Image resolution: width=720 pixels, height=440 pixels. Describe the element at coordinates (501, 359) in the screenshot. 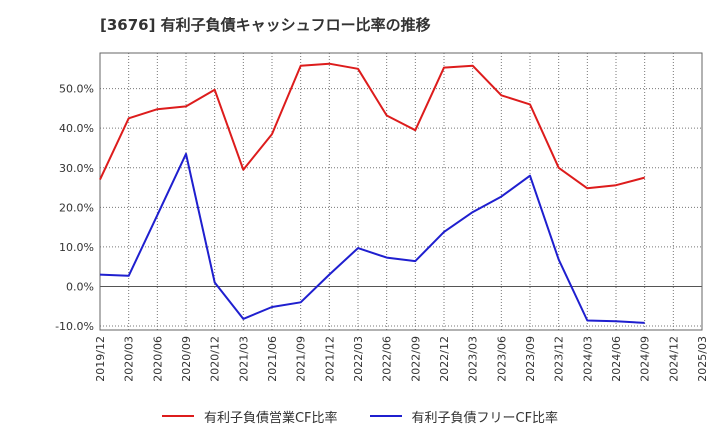

I see `x-tick-label: 2023/06` at that location.